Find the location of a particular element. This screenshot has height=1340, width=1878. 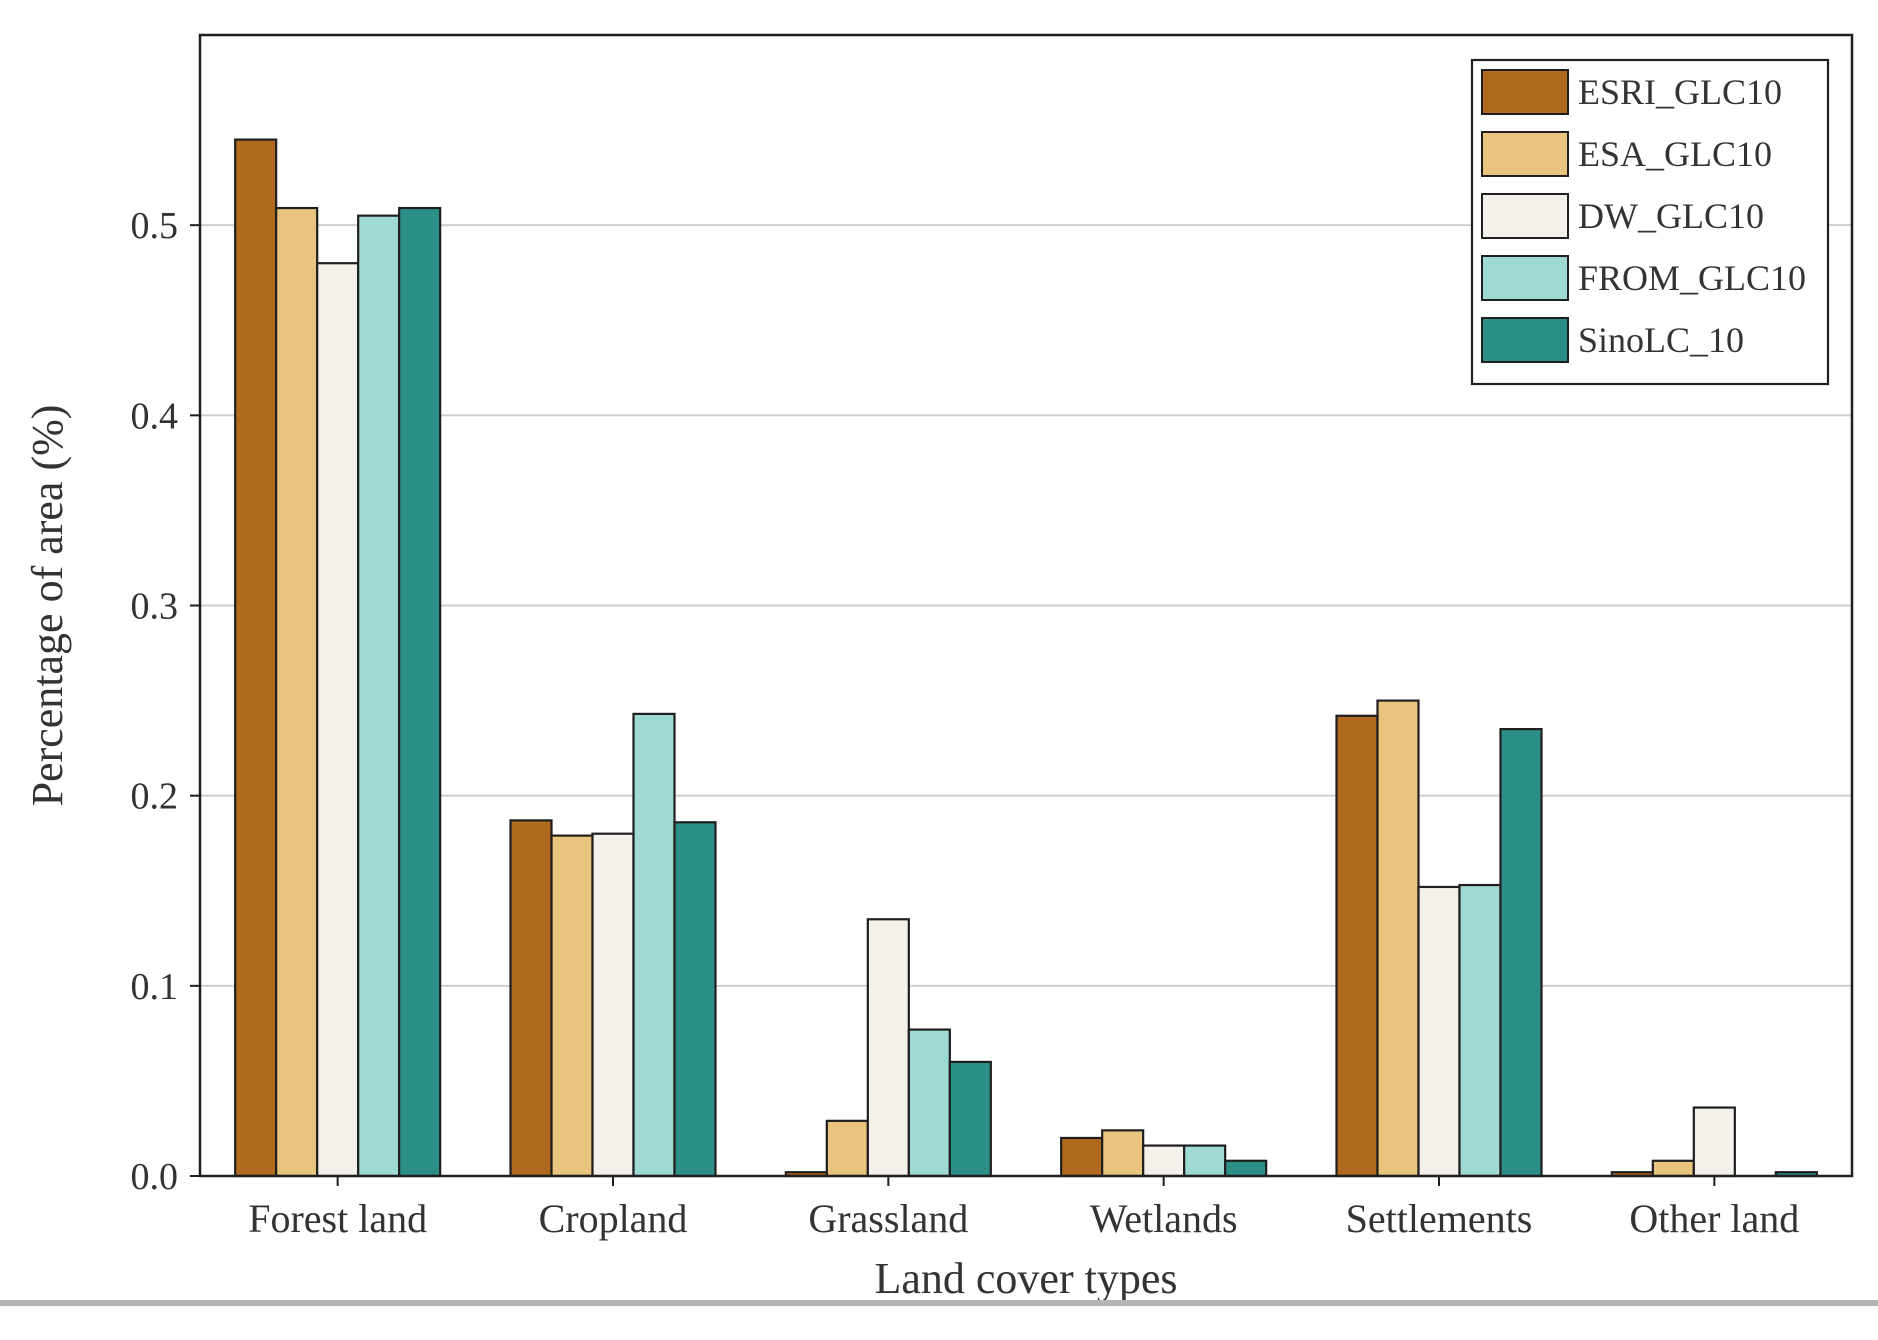

bar-sinolc-10-forest-land is located at coordinates (420, 692).